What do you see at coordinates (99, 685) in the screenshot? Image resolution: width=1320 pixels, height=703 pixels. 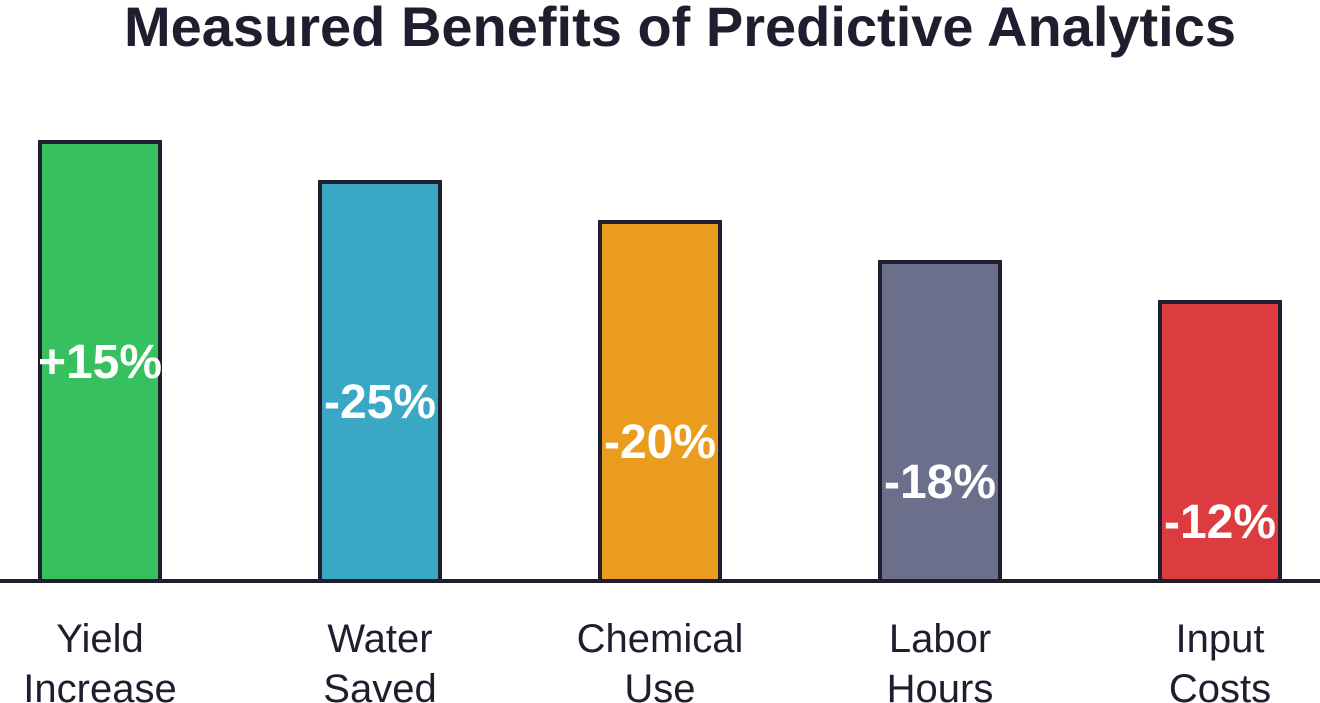 I see `category-label-0-line-1: Increase` at bounding box center [99, 685].